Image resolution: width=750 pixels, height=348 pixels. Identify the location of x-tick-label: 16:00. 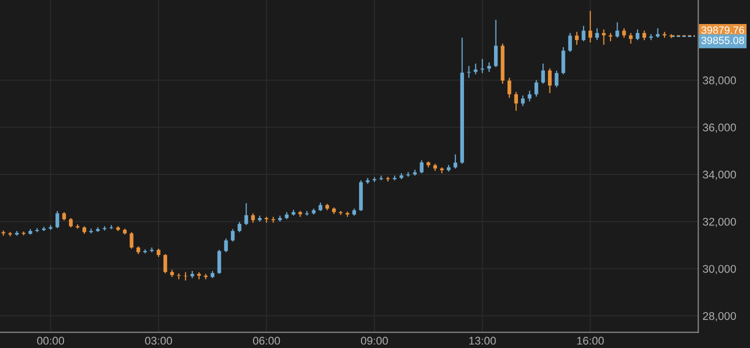
(590, 340).